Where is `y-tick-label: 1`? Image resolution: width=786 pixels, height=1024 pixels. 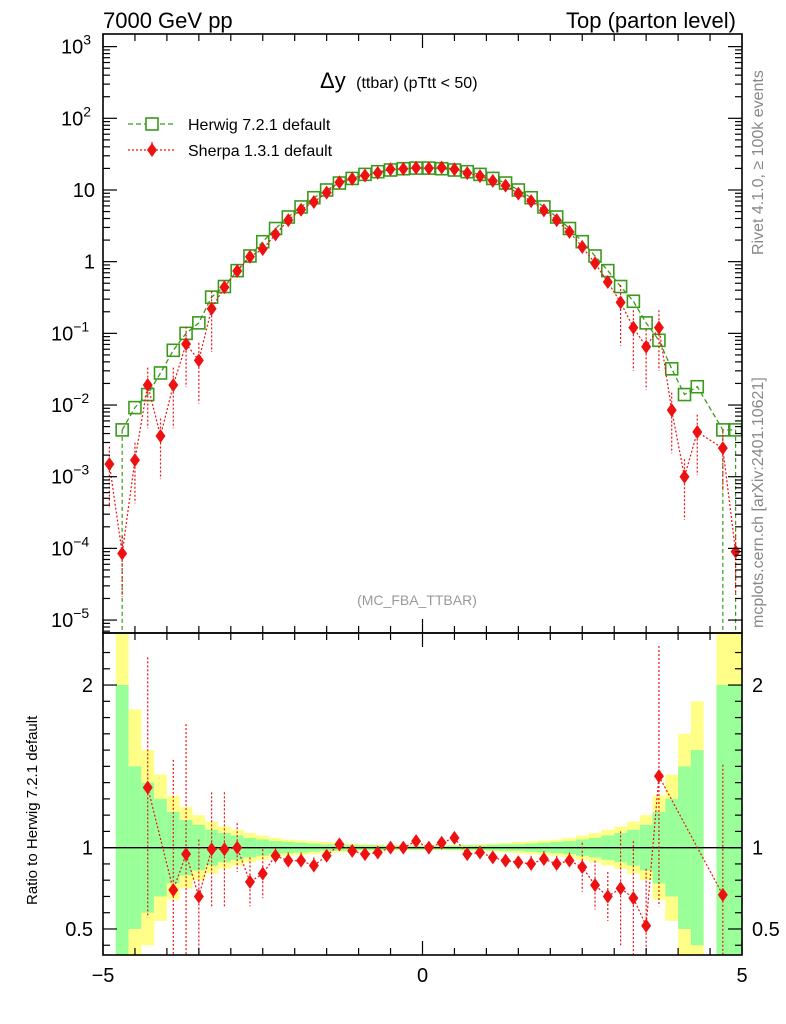 y-tick-label: 1 is located at coordinates (89, 263).